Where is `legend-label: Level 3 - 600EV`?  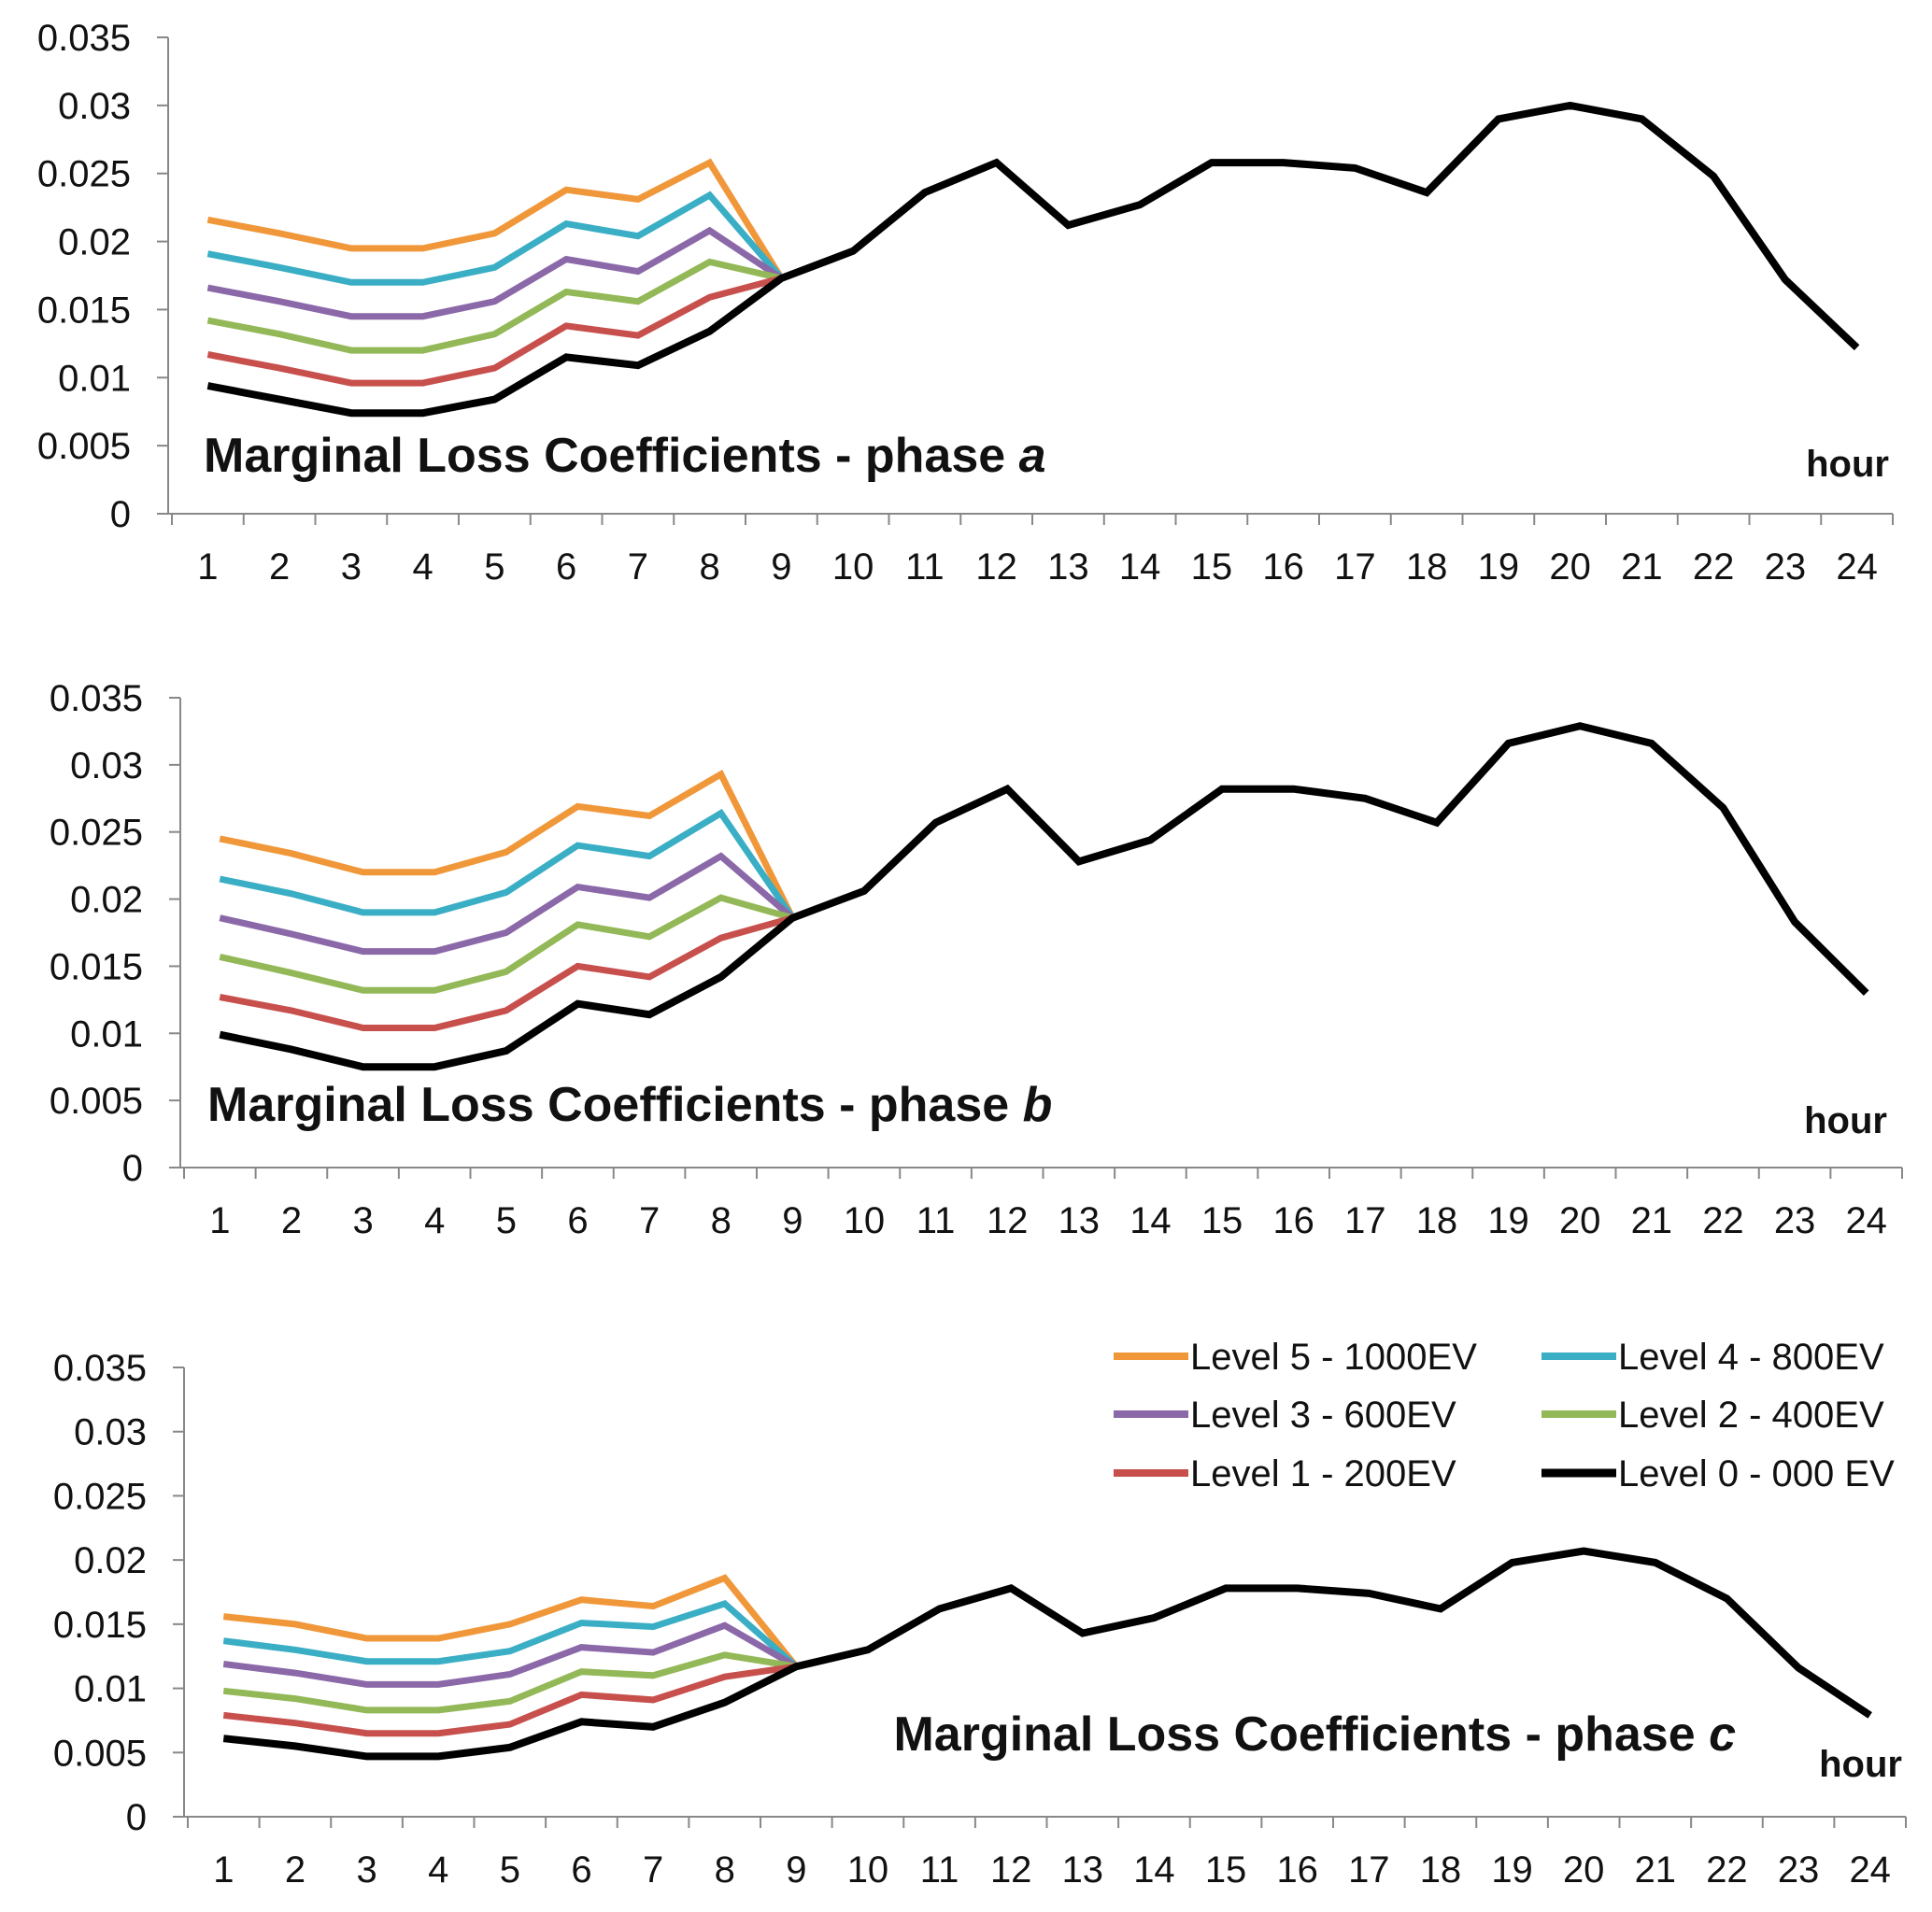 legend-label: Level 3 - 600EV is located at coordinates (1323, 1415).